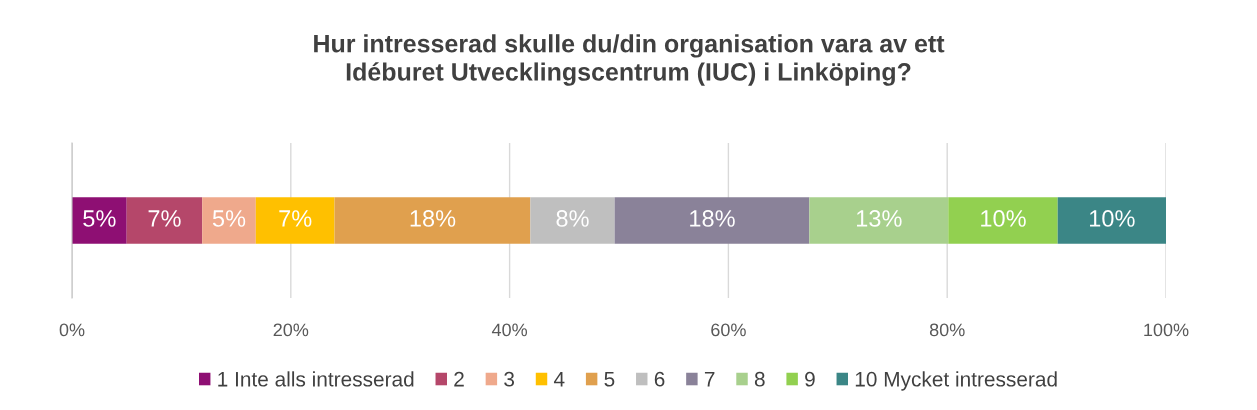 This screenshot has width=1257, height=410. Describe the element at coordinates (291, 330) in the screenshot. I see `x-tick-label: 20%` at that location.